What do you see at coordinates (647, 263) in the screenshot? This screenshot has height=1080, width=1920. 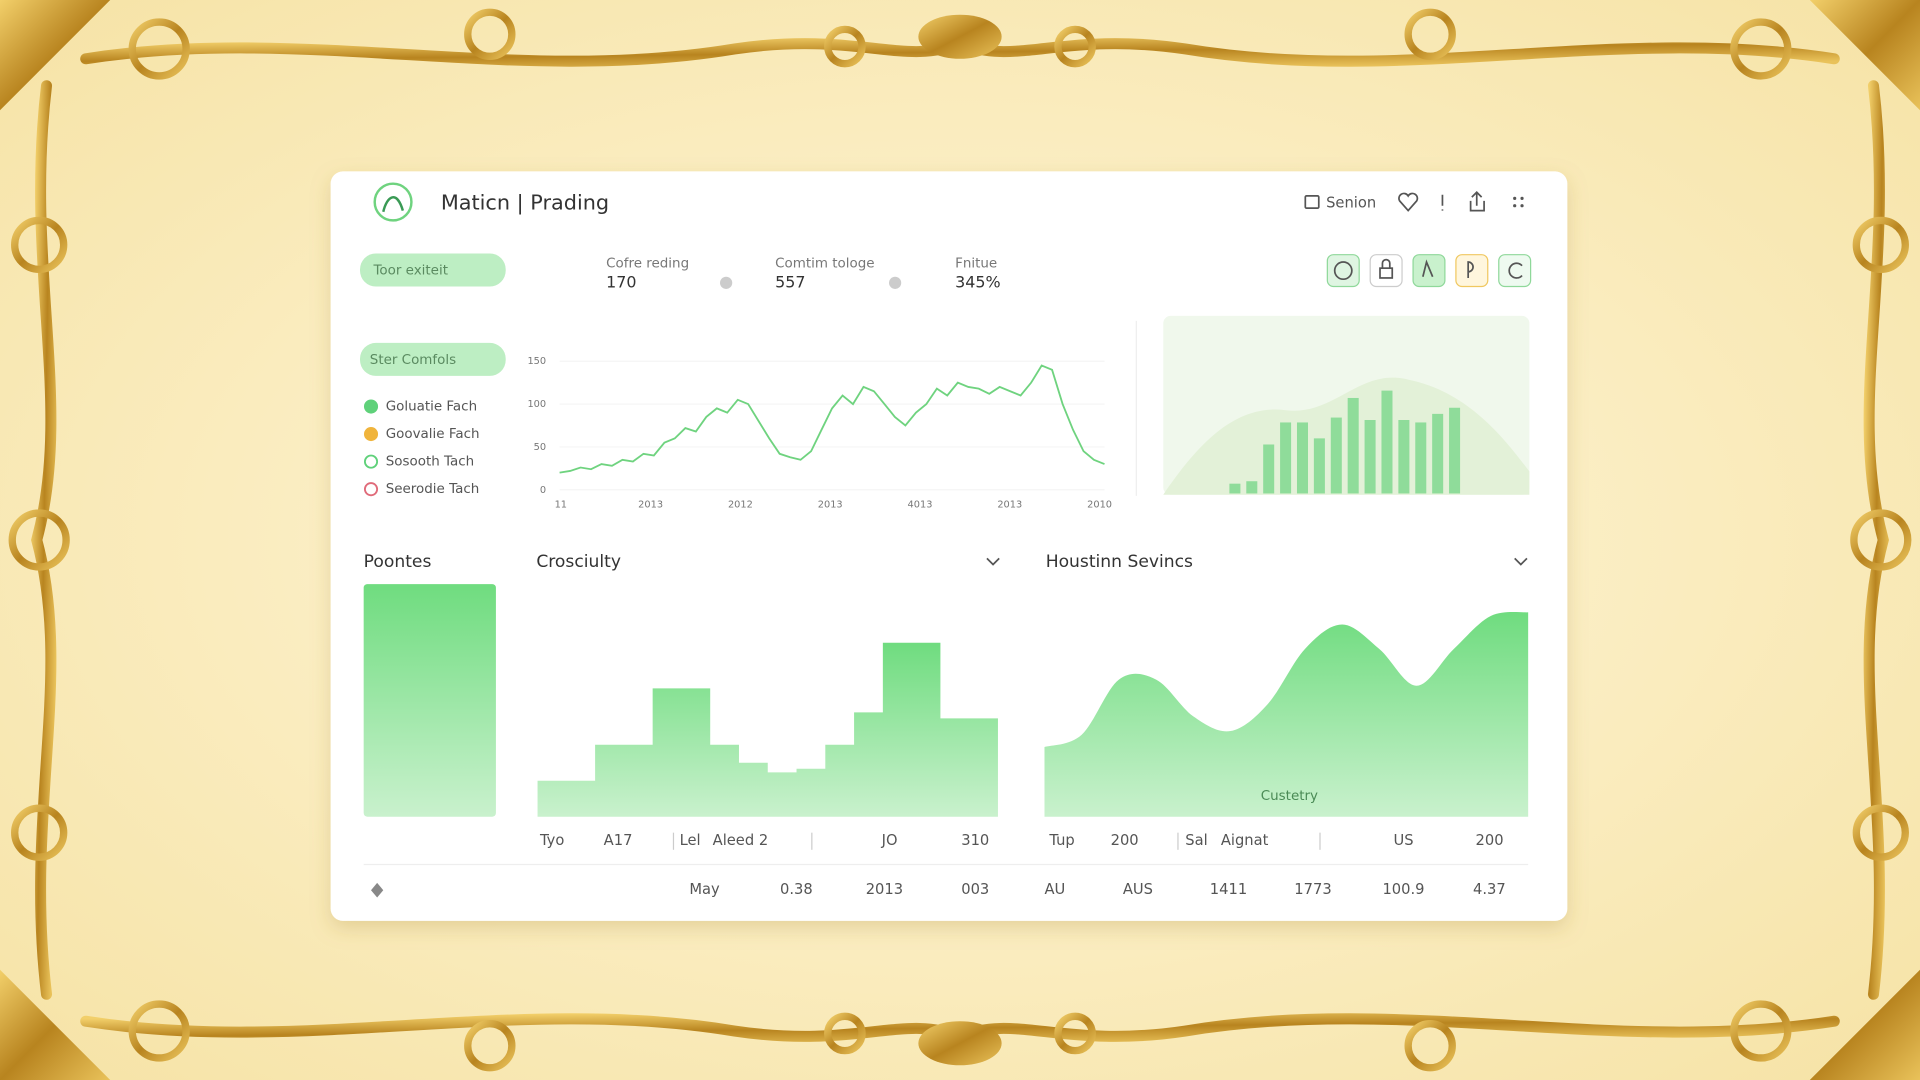 I see `stat-label: Cofre reding` at bounding box center [647, 263].